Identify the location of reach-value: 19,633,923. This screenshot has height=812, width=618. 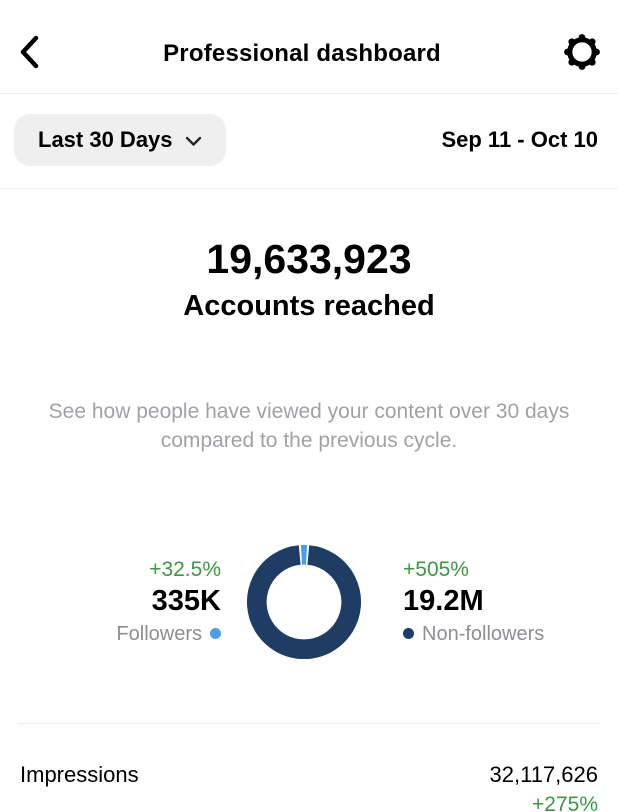
(309, 259).